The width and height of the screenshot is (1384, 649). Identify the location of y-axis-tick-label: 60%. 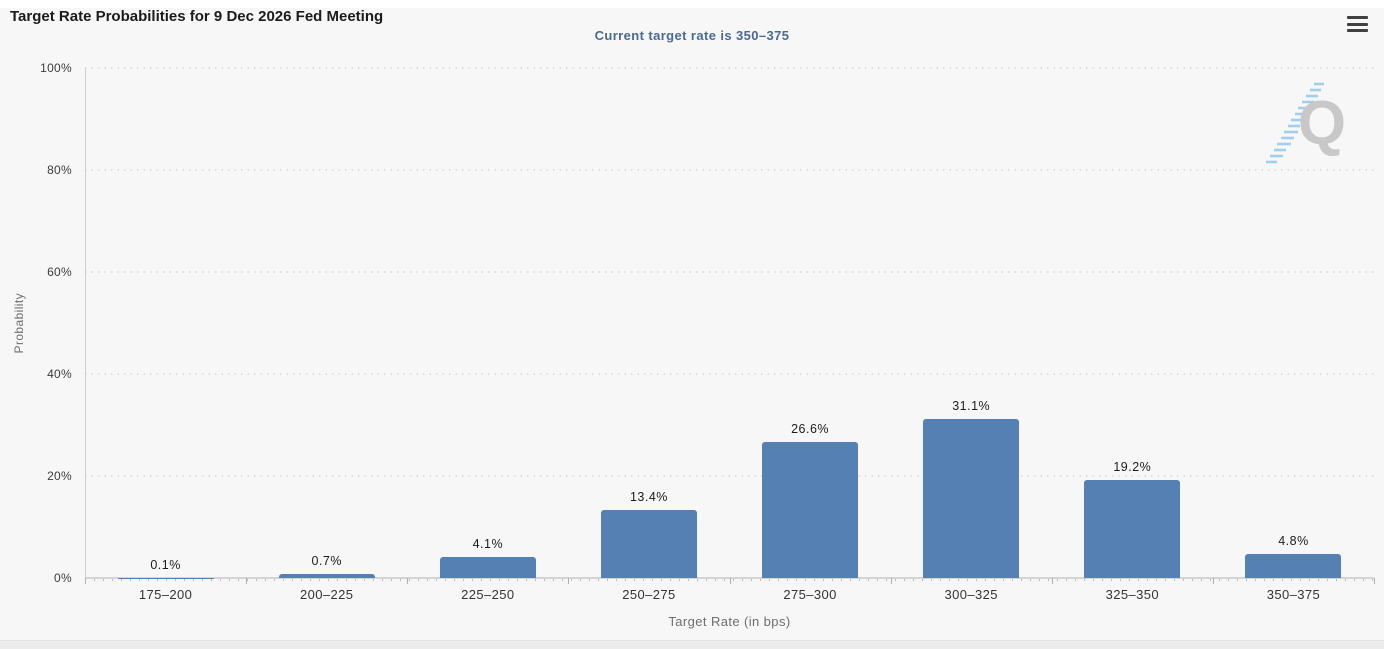
(59, 272).